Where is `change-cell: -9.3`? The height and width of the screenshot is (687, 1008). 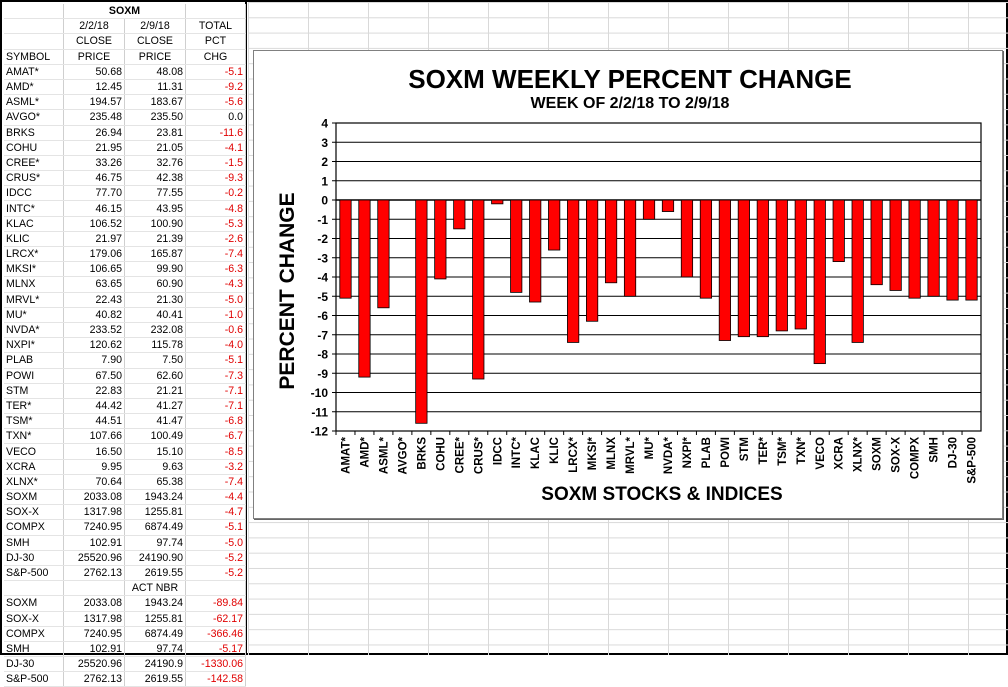
change-cell: -9.3 is located at coordinates (215, 178).